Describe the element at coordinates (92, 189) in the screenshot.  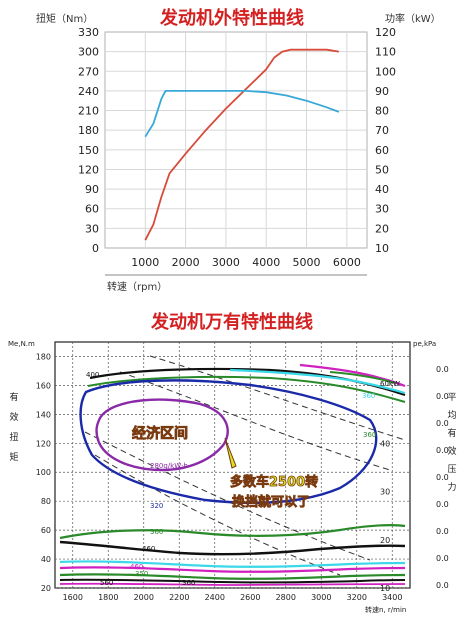
I see `top-y-tick-label: 90` at that location.